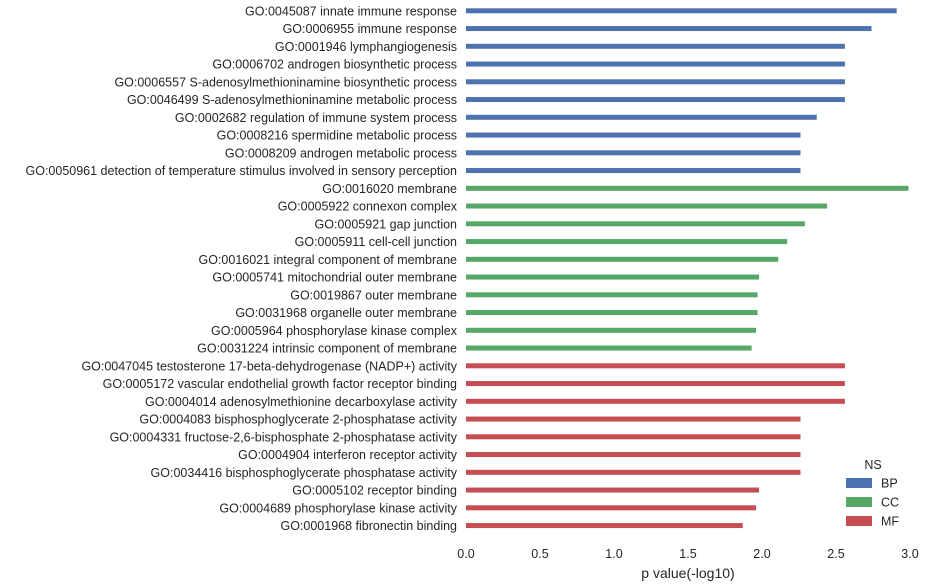 The width and height of the screenshot is (928, 587). Describe the element at coordinates (376, 242) in the screenshot. I see `y-tick-label: GO:0005911 cell-cell junction` at that location.